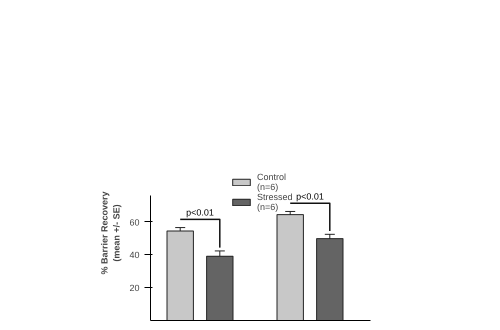 The width and height of the screenshot is (500, 330). What do you see at coordinates (134, 255) in the screenshot?
I see `y-tick-label: 40` at bounding box center [134, 255].